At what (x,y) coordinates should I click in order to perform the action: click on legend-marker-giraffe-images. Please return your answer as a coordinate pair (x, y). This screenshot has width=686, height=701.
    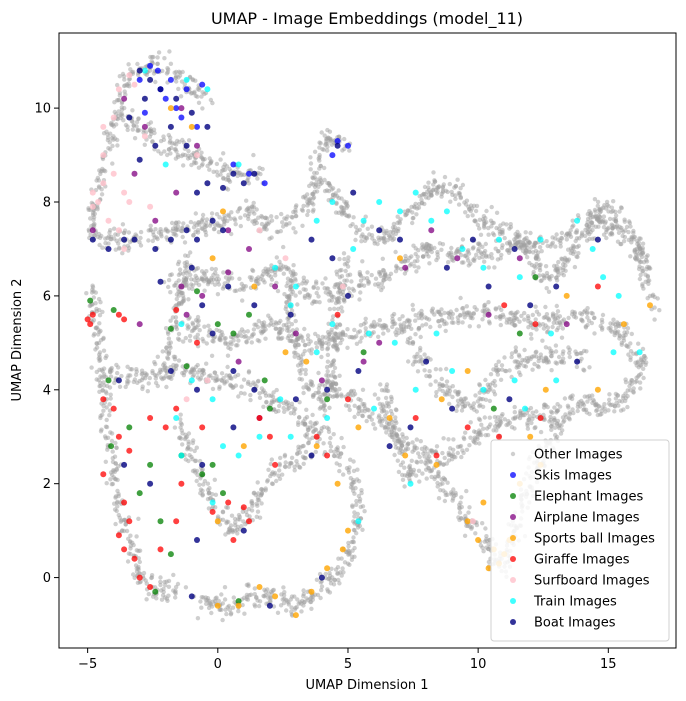
    Looking at the image, I should click on (513, 559).